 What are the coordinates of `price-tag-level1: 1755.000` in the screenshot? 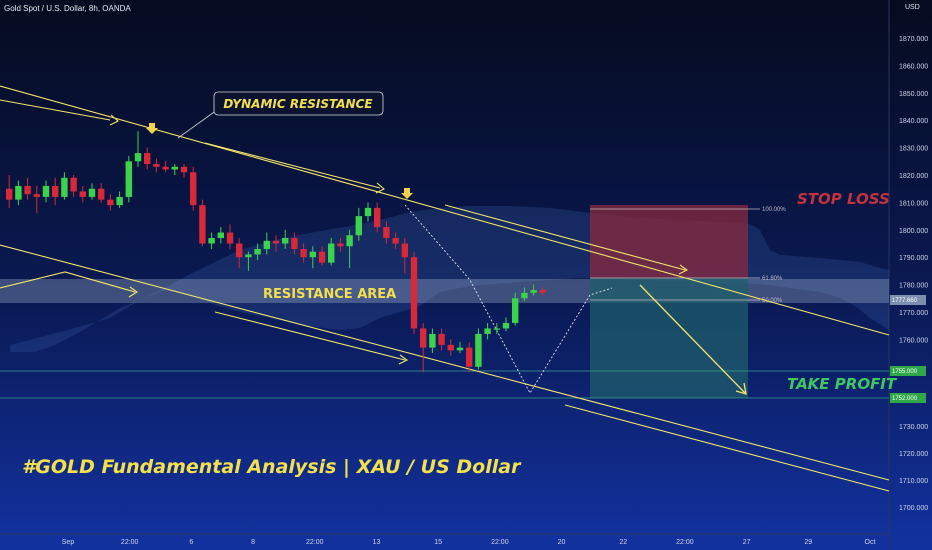 It's located at (905, 372).